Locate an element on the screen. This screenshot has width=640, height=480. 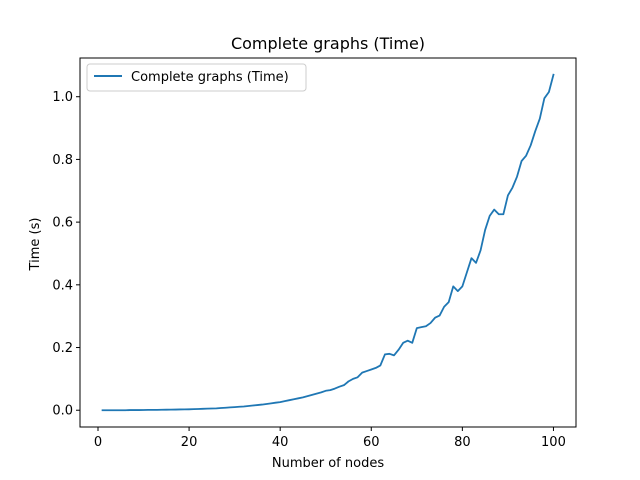
x-tick-label: 40 is located at coordinates (280, 442).